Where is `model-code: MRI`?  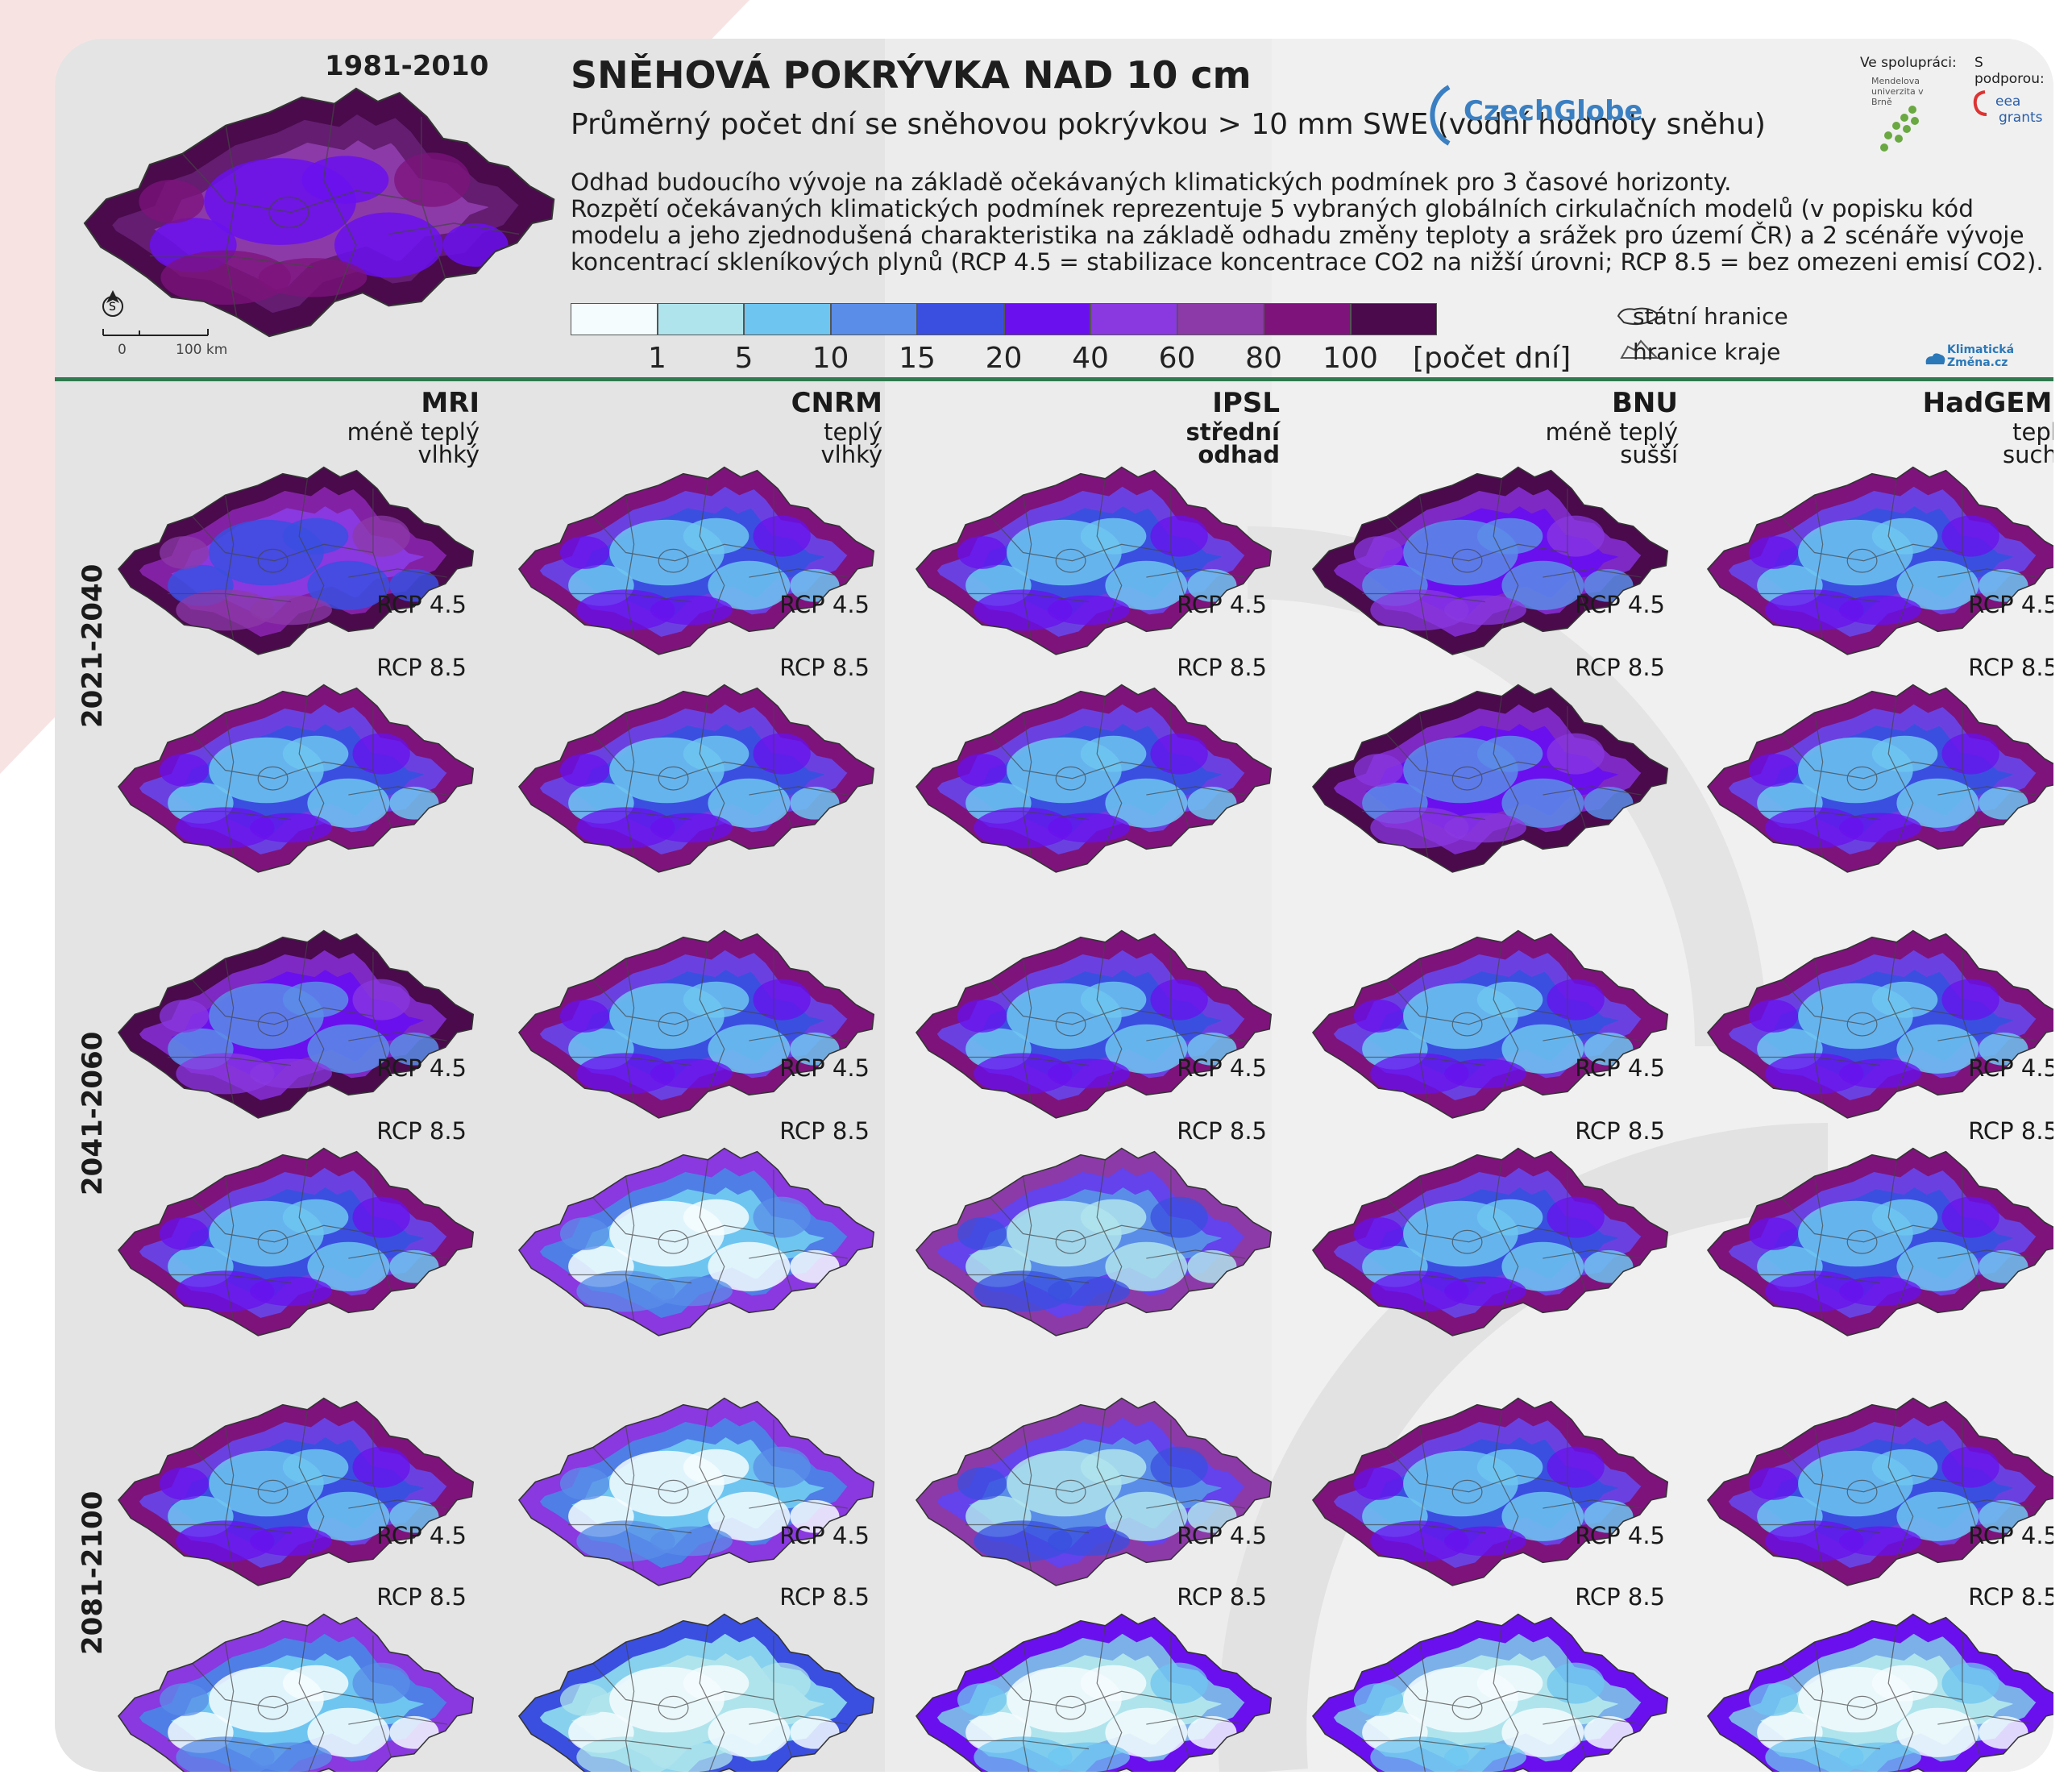 model-code: MRI is located at coordinates (450, 403).